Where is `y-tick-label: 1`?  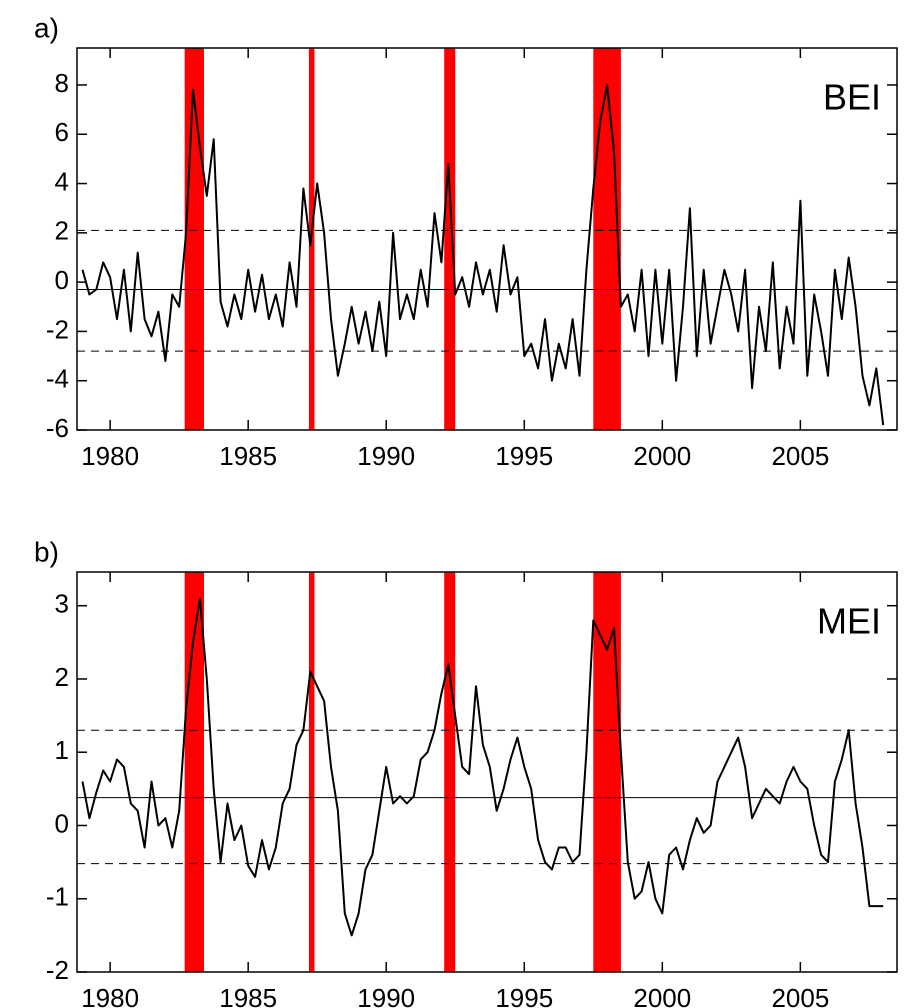 y-tick-label: 1 is located at coordinates (62, 750).